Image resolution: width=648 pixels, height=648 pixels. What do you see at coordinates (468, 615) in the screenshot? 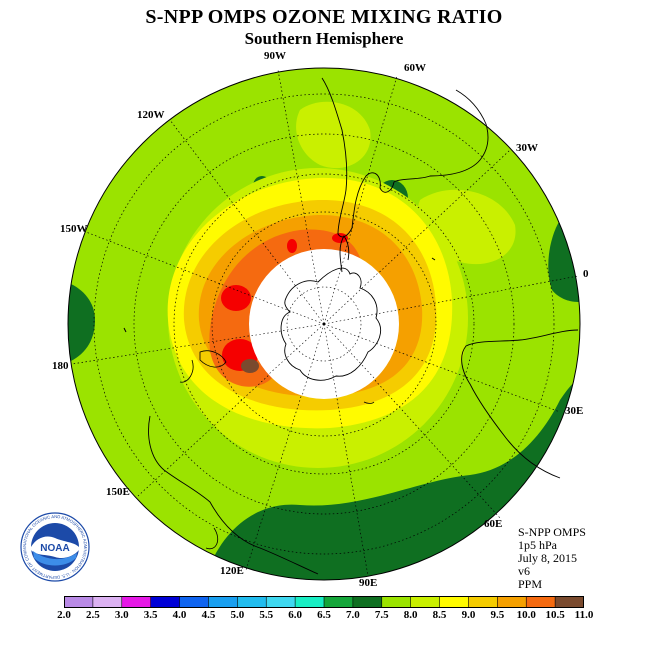
I see `colorbar-tick-label: 9.0` at bounding box center [468, 615].